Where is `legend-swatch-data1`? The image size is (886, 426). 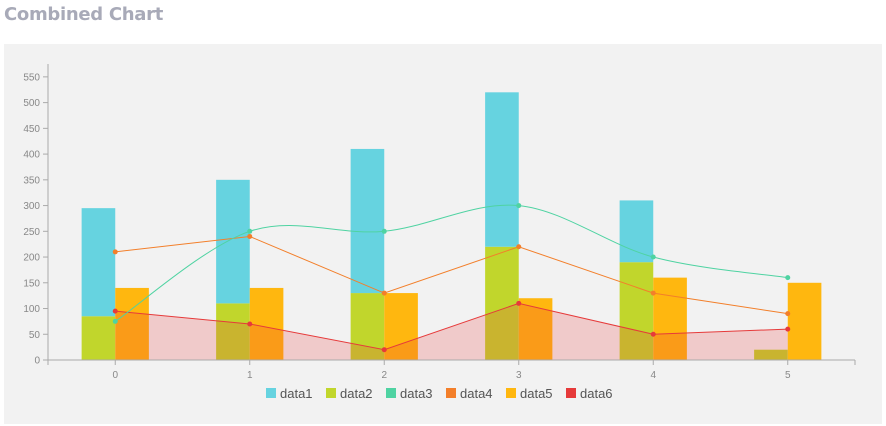
legend-swatch-data1 is located at coordinates (271, 393).